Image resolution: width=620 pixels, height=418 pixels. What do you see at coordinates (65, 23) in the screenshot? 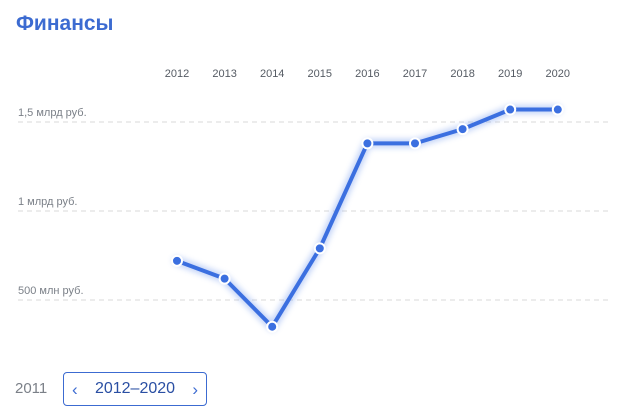
I see `page-title: Финансы` at bounding box center [65, 23].